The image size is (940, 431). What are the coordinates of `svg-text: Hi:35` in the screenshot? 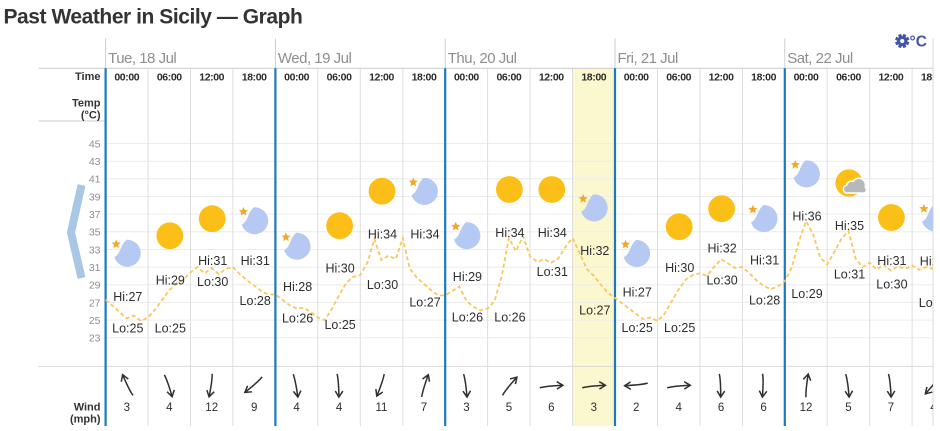 It's located at (849, 226).